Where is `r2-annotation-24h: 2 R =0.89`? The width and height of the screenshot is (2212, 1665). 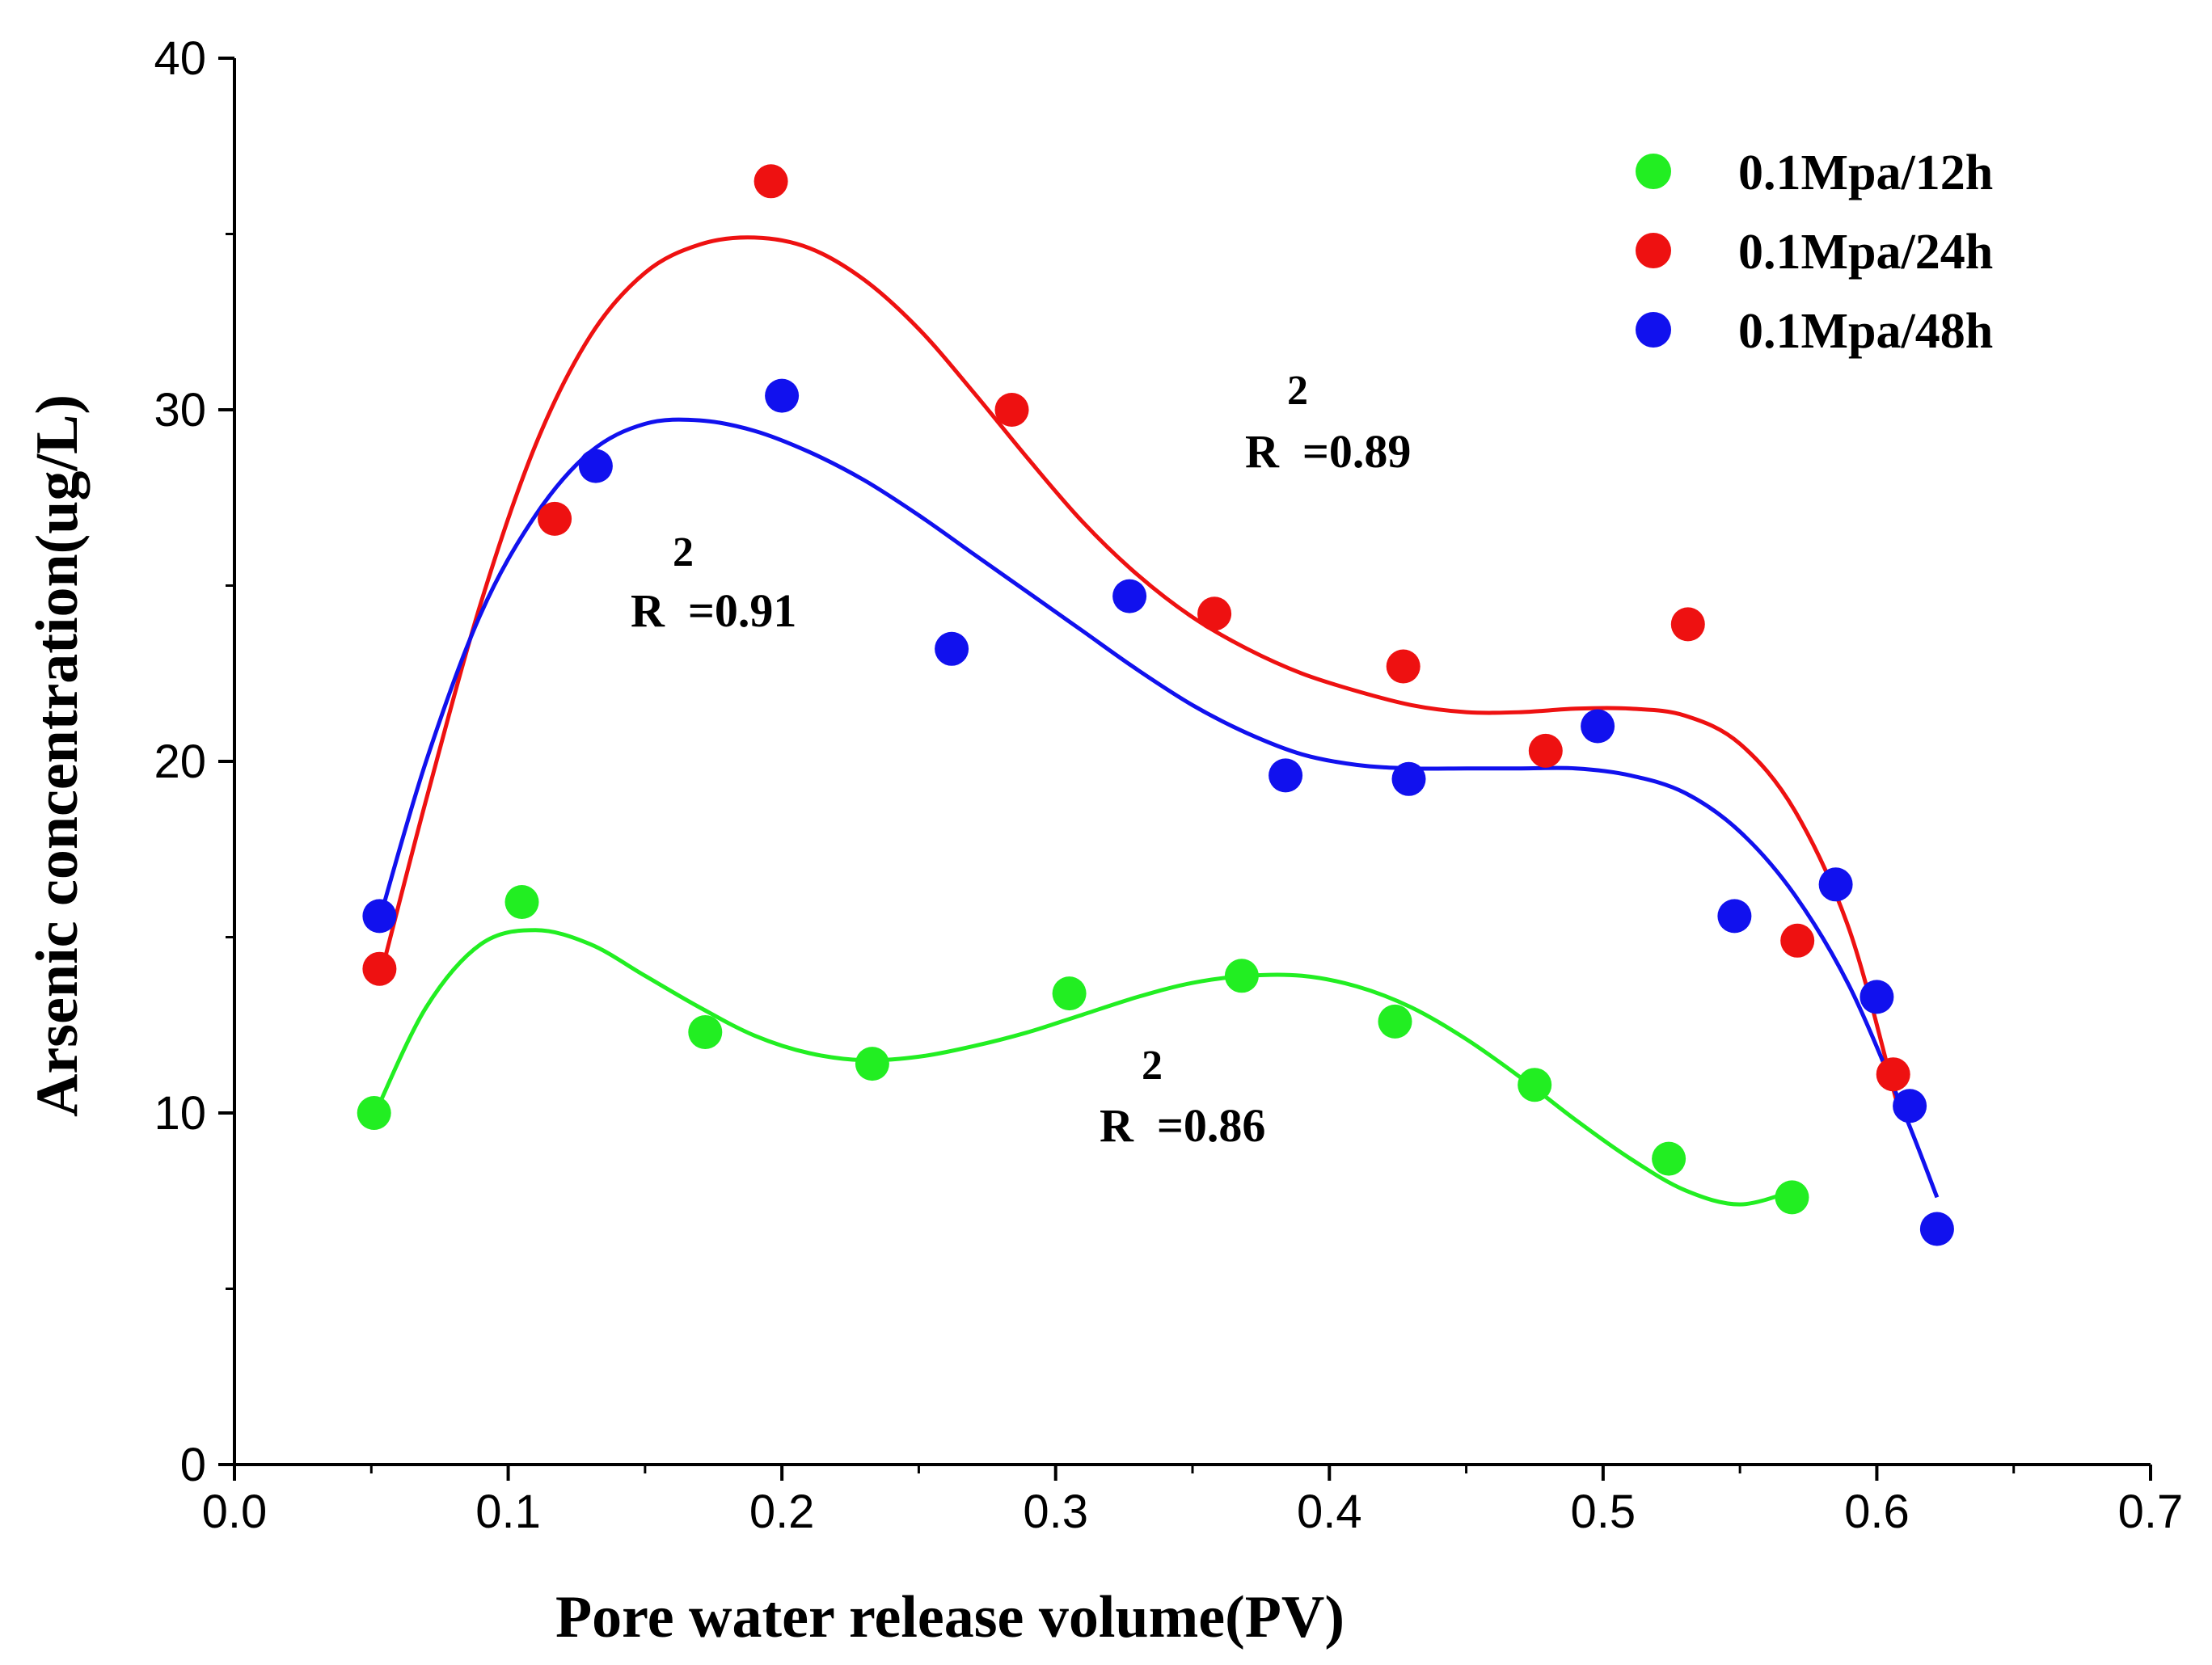 r2-annotation-24h: 2 R =0.89 is located at coordinates (1328, 423).